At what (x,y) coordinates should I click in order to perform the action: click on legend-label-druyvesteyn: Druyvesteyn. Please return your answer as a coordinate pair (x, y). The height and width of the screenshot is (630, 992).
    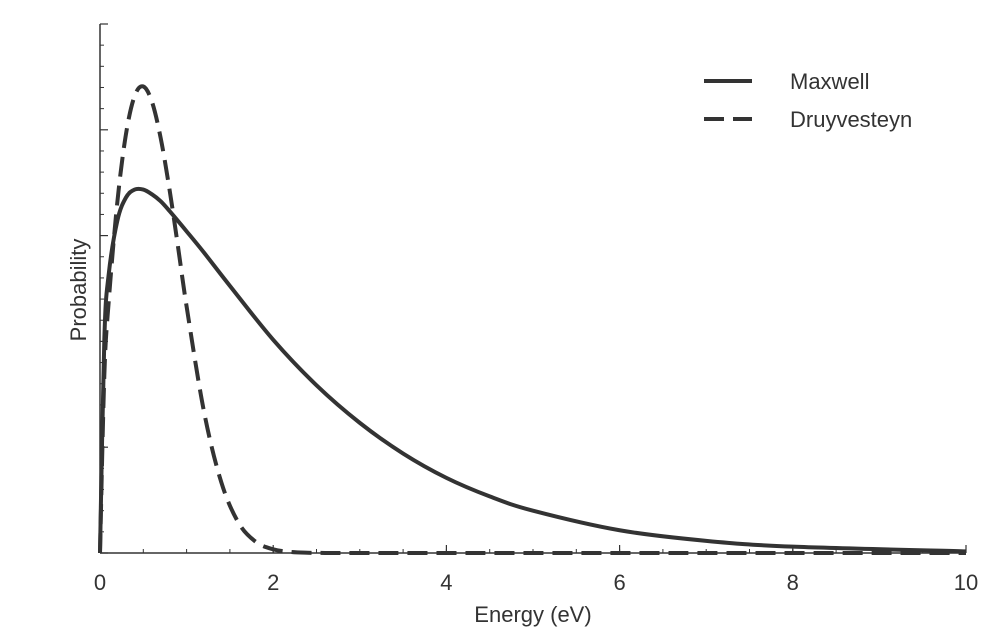
    Looking at the image, I should click on (851, 119).